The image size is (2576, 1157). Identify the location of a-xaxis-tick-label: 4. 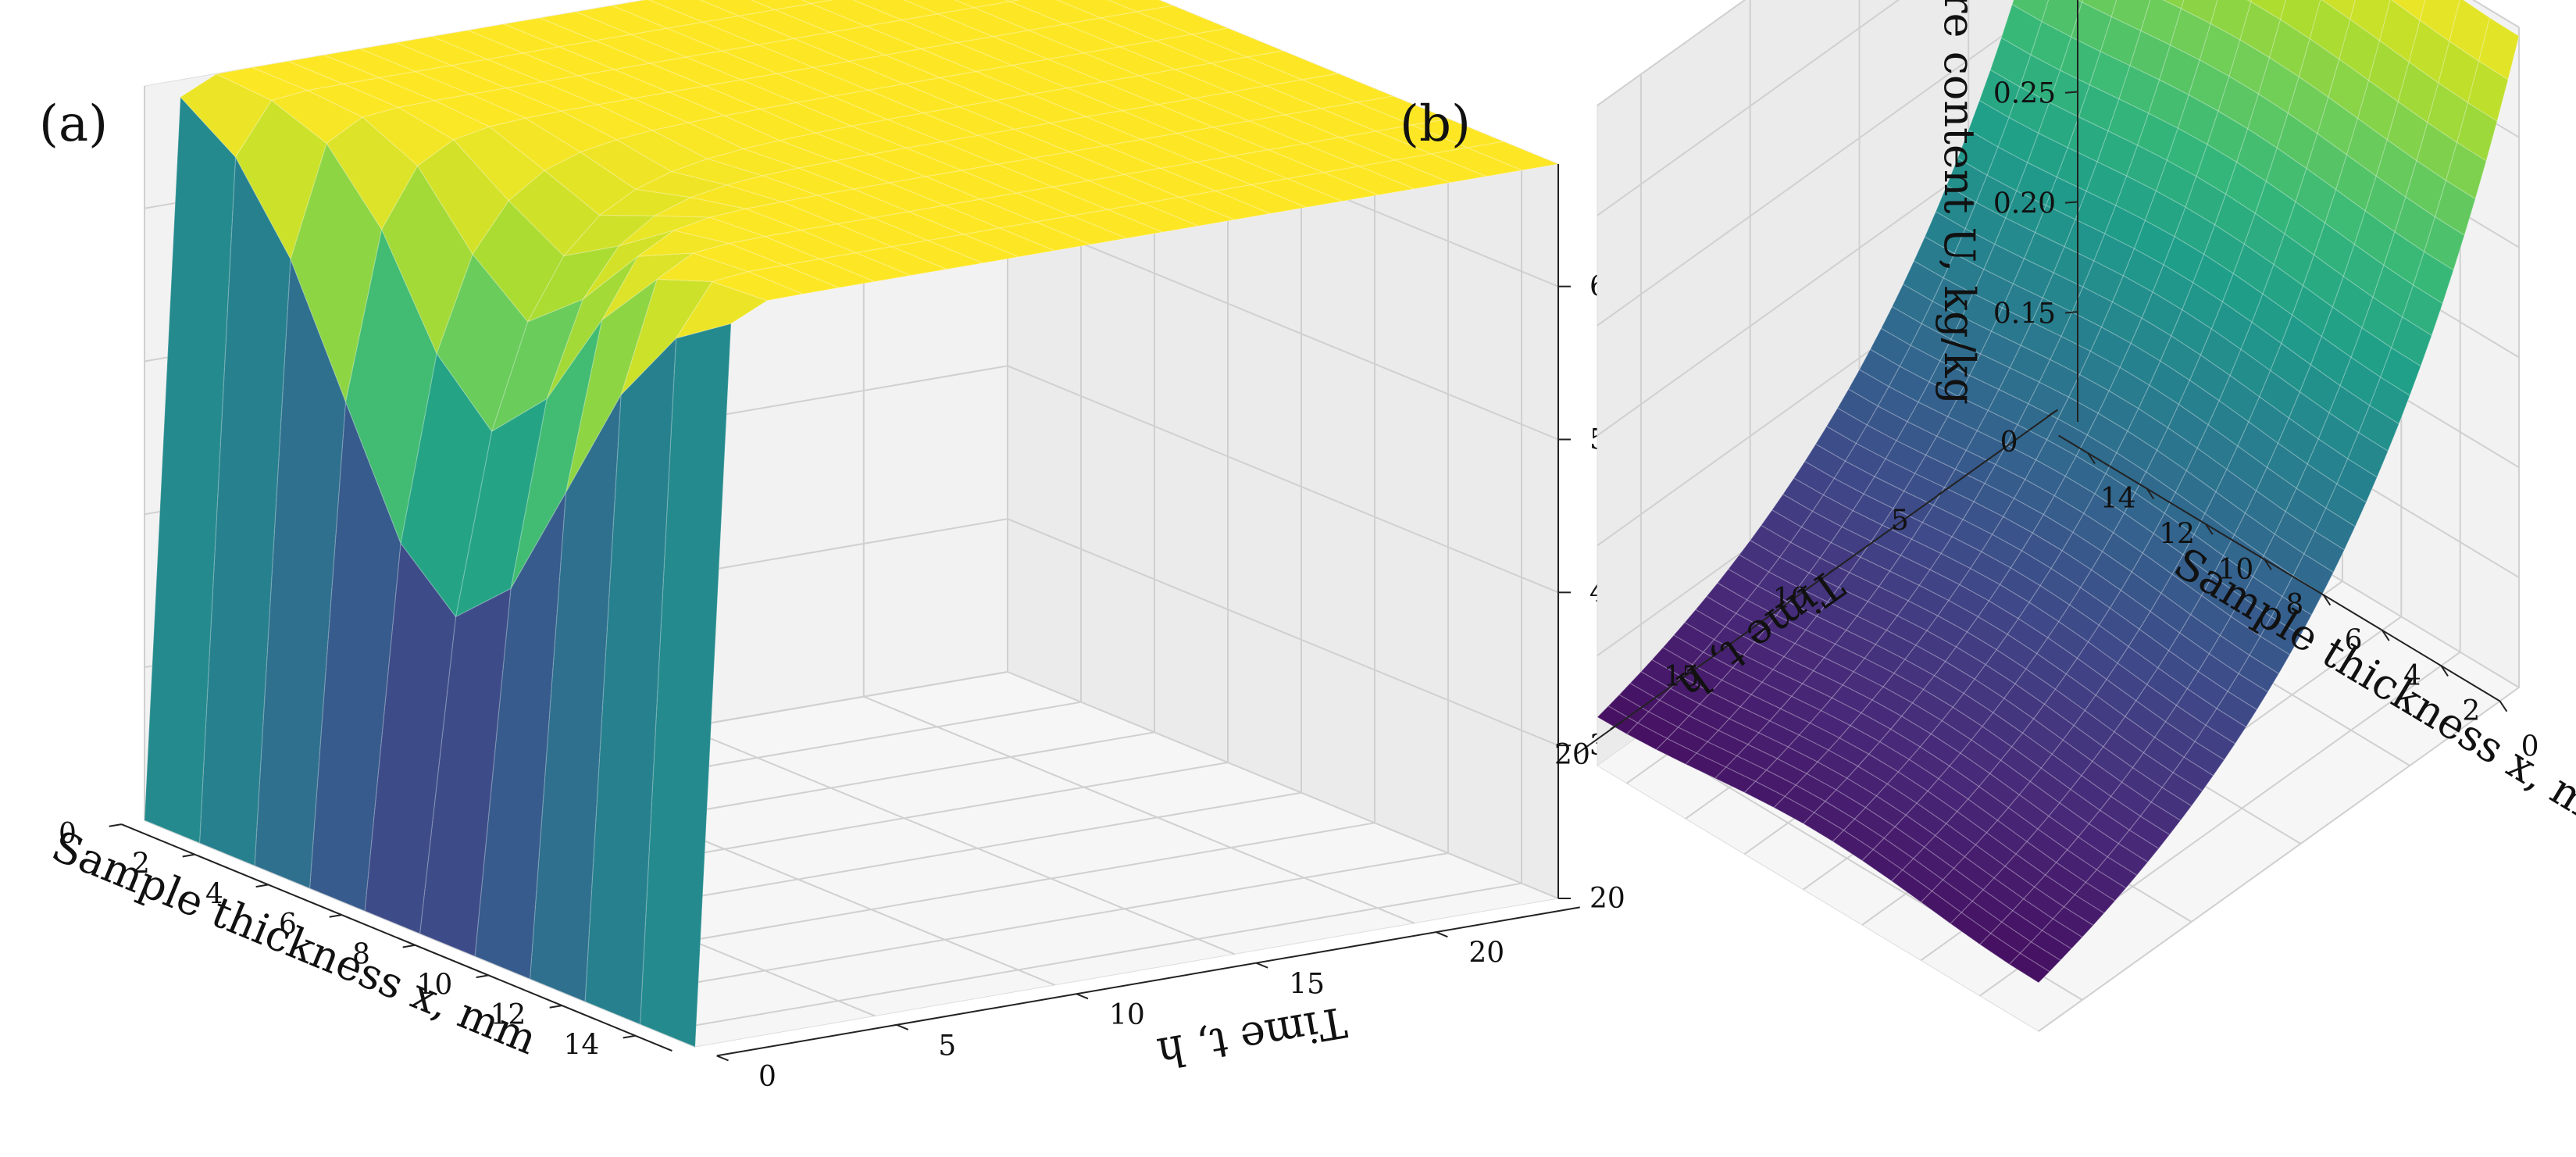
(214, 894).